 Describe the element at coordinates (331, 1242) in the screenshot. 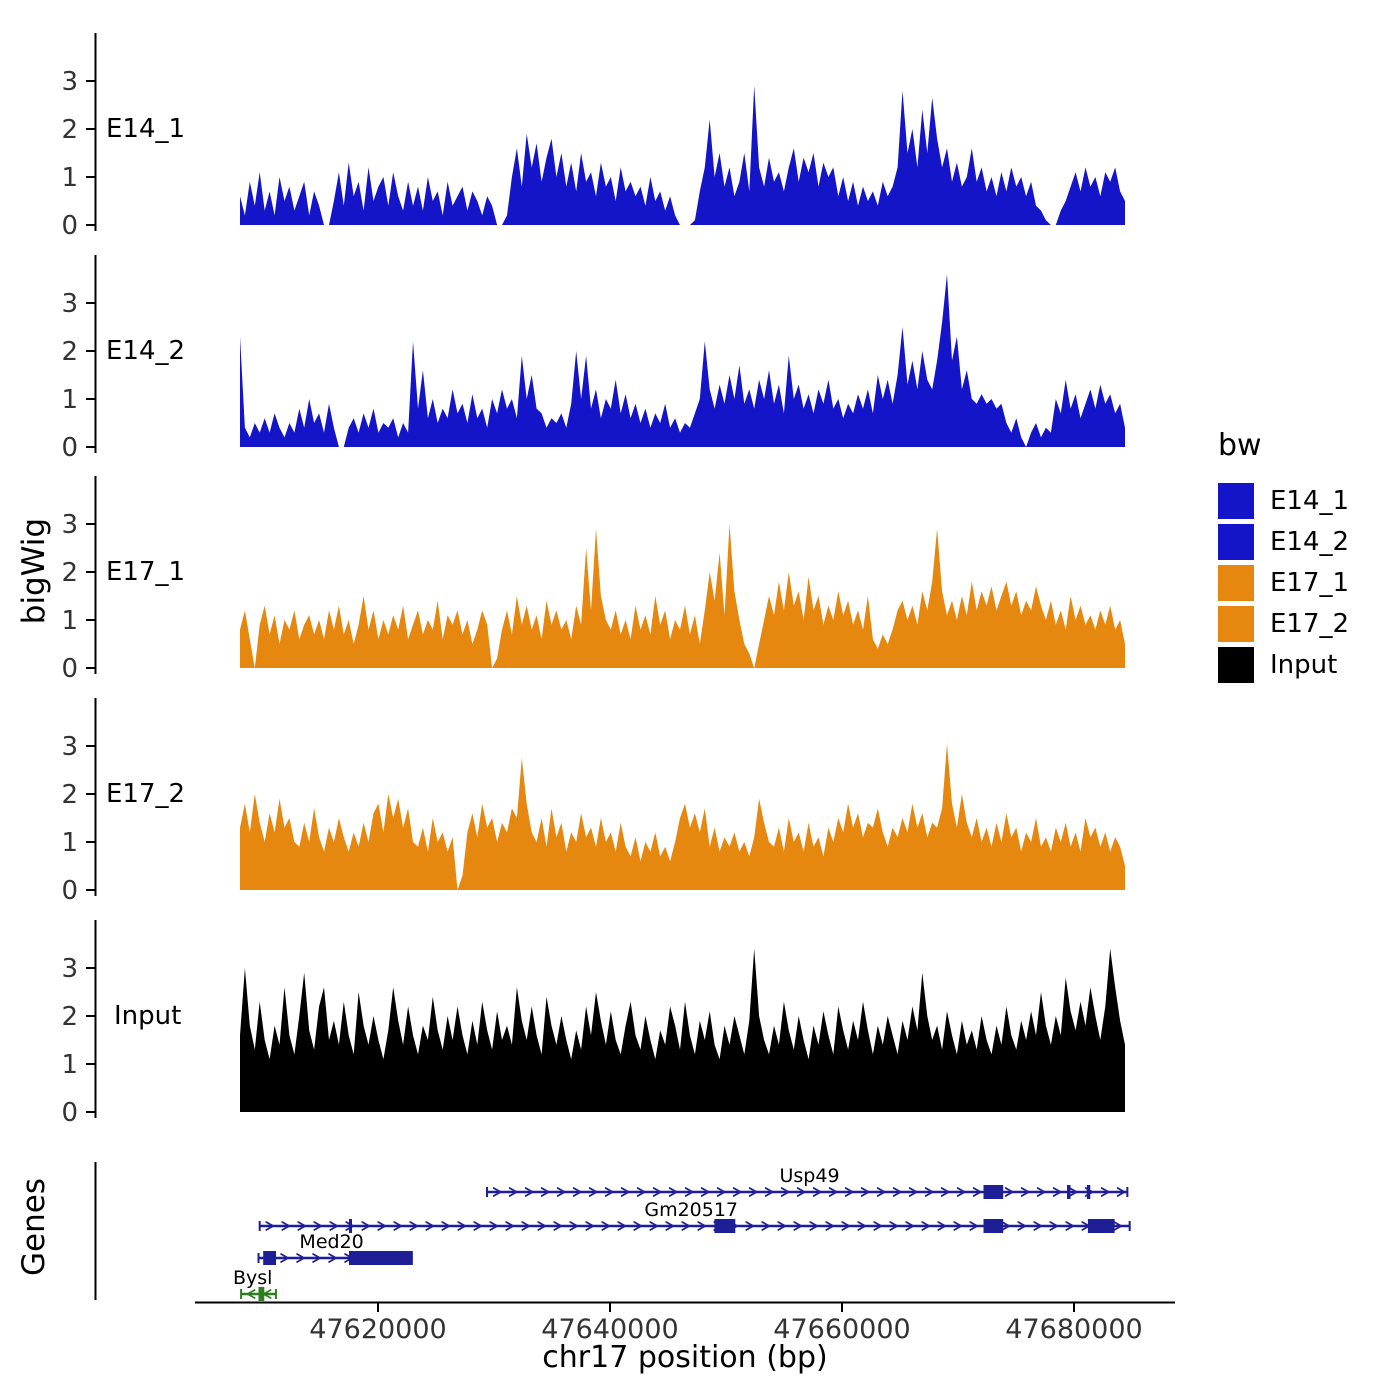

I see `gene-label-Med20: Med20` at that location.